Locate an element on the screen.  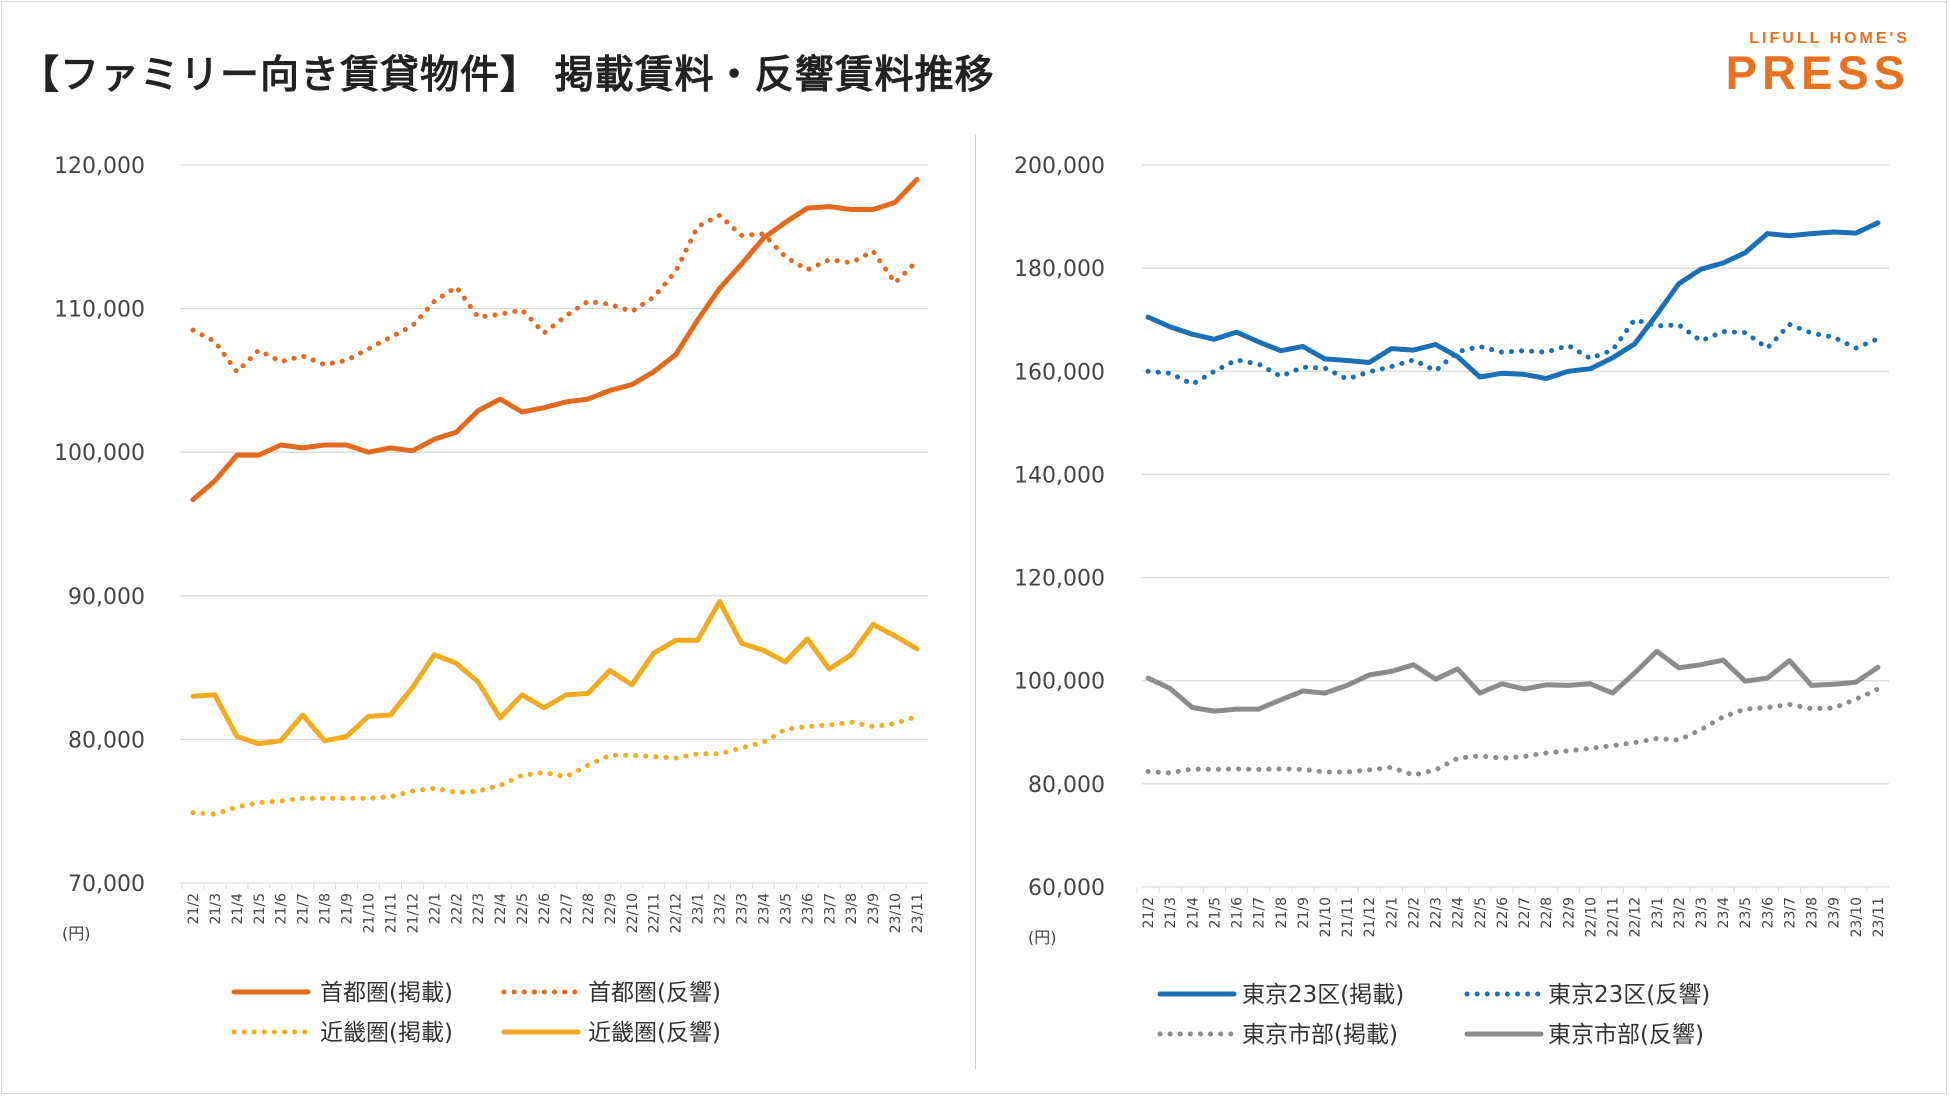
x-tick-label: 22/3 is located at coordinates (1437, 912).